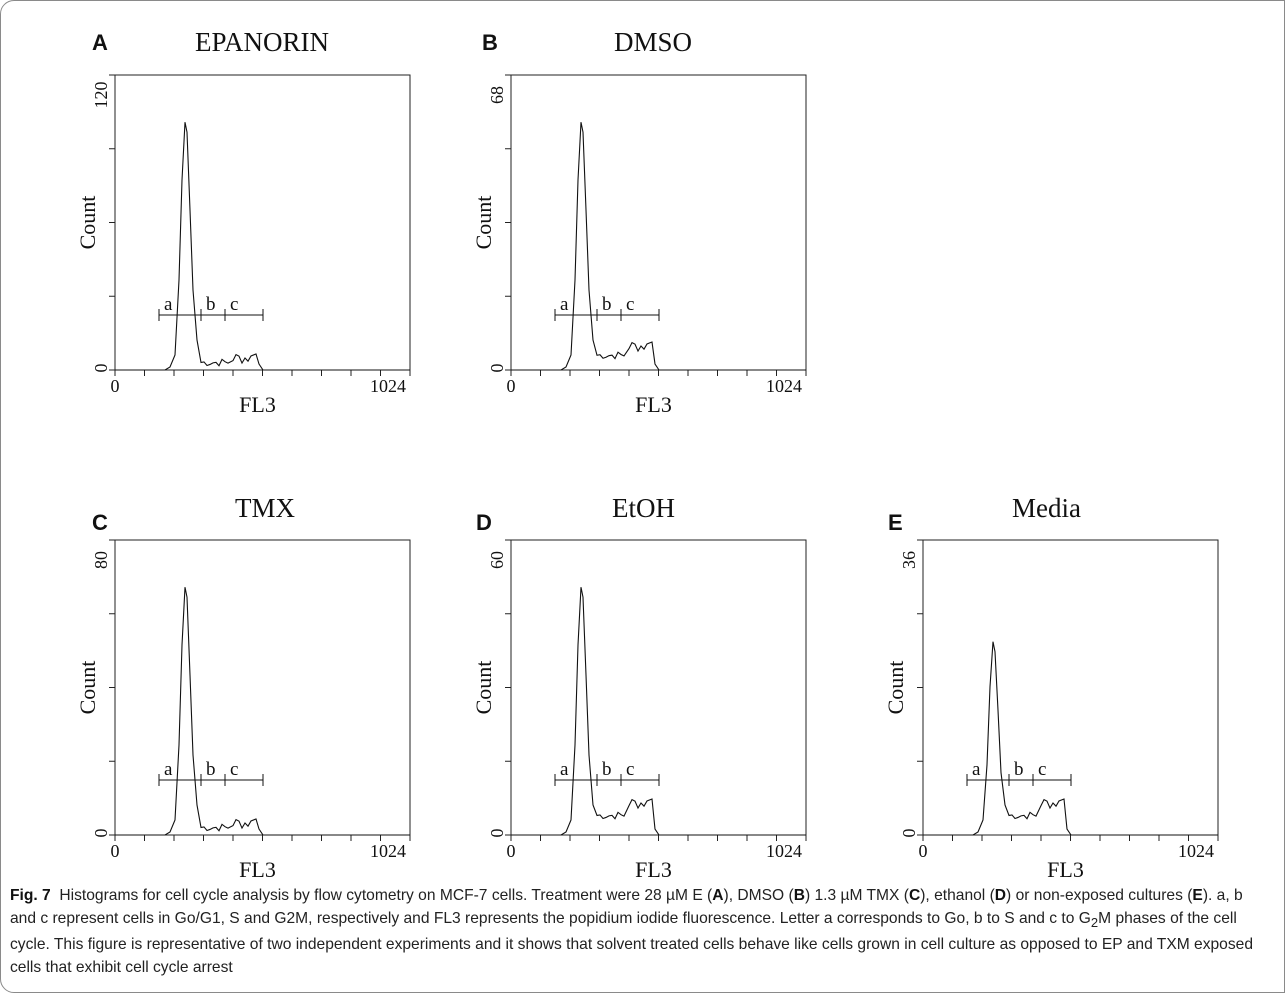 Image resolution: width=1287 pixels, height=995 pixels. What do you see at coordinates (484, 522) in the screenshot?
I see `panel-letter: D` at bounding box center [484, 522].